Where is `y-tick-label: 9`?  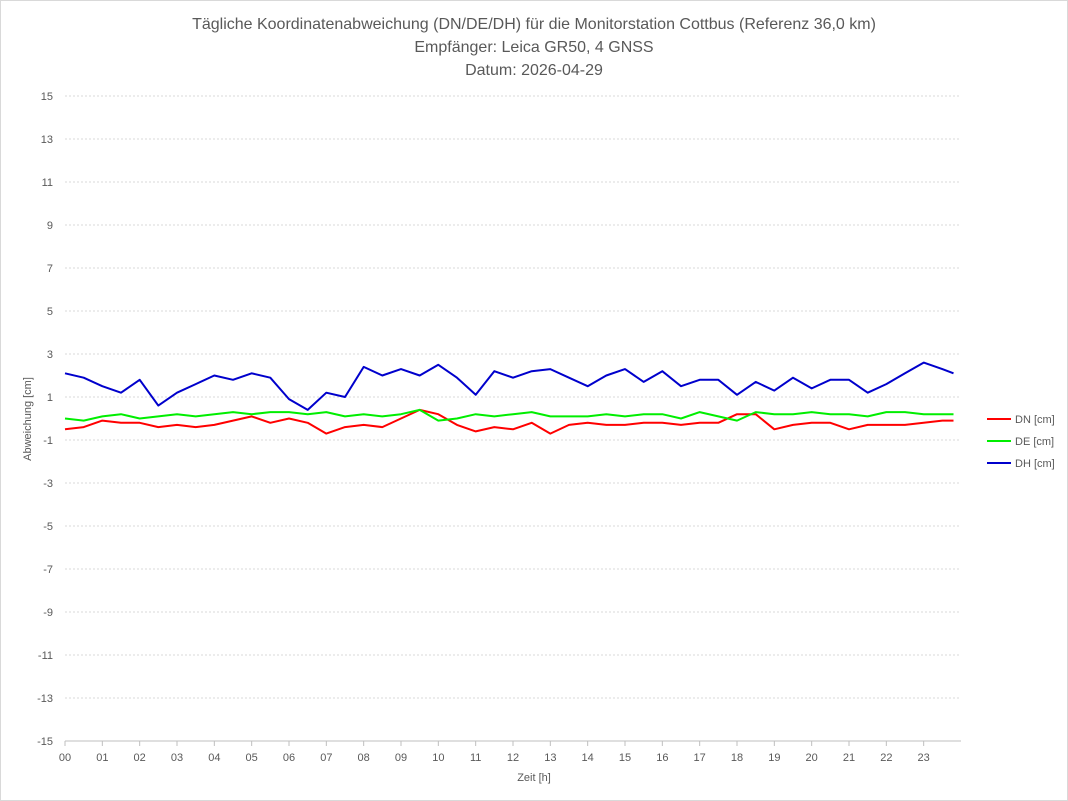
y-tick-label: 9 is located at coordinates (50, 226).